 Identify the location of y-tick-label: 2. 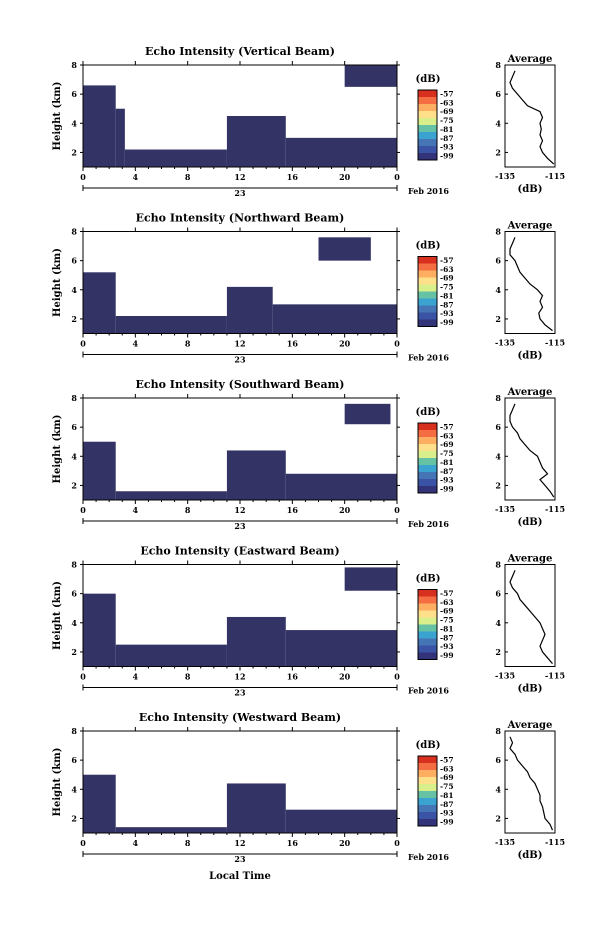
(74, 152).